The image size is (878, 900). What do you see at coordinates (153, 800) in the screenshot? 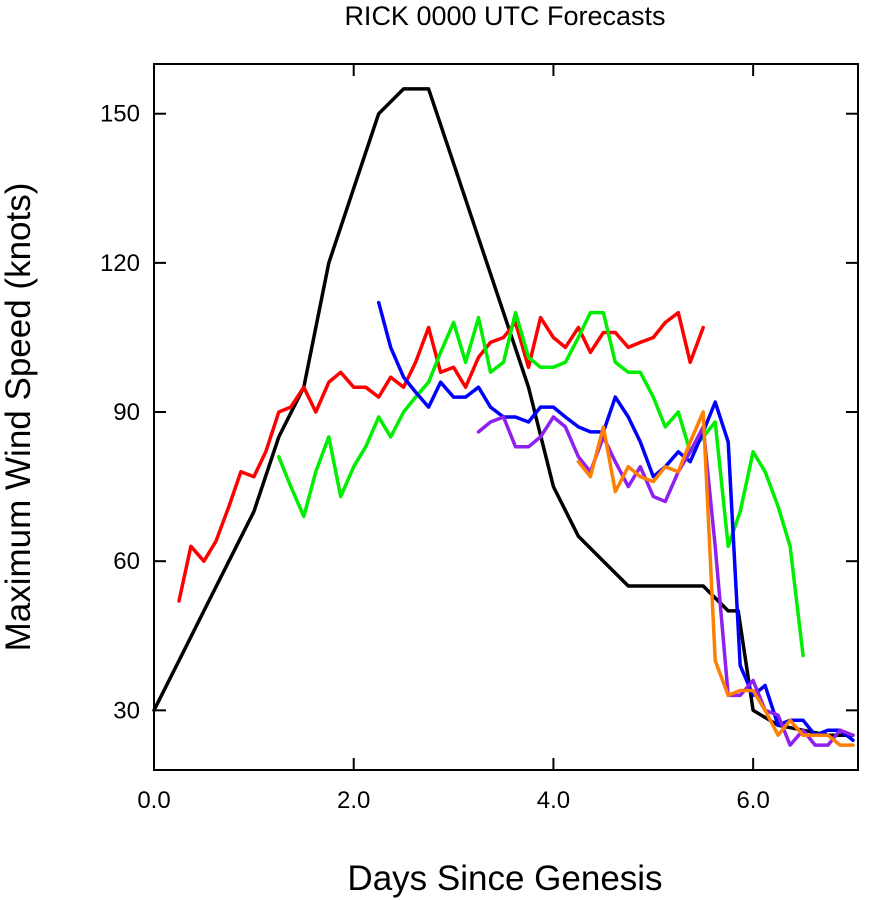
I see `x-tick-label: 0.0` at bounding box center [153, 800].